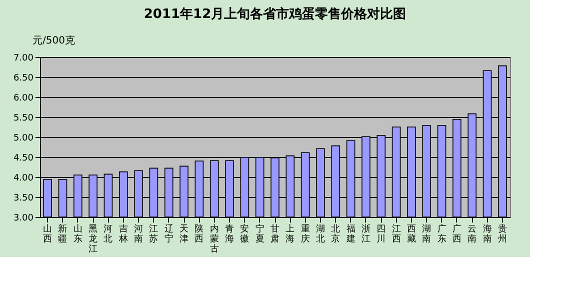 The height and width of the screenshot is (290, 570). I want to click on y-tick-label: 5.00, so click(23, 139).